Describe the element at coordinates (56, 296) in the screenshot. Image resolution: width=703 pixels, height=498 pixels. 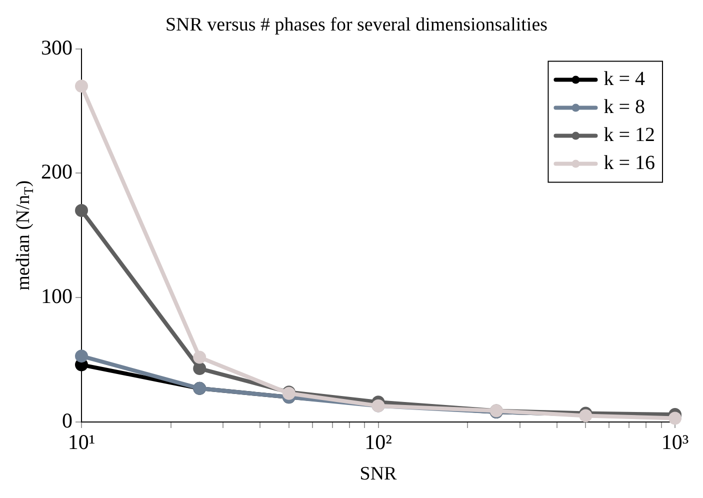
I see `y-tick-label: 100` at that location.